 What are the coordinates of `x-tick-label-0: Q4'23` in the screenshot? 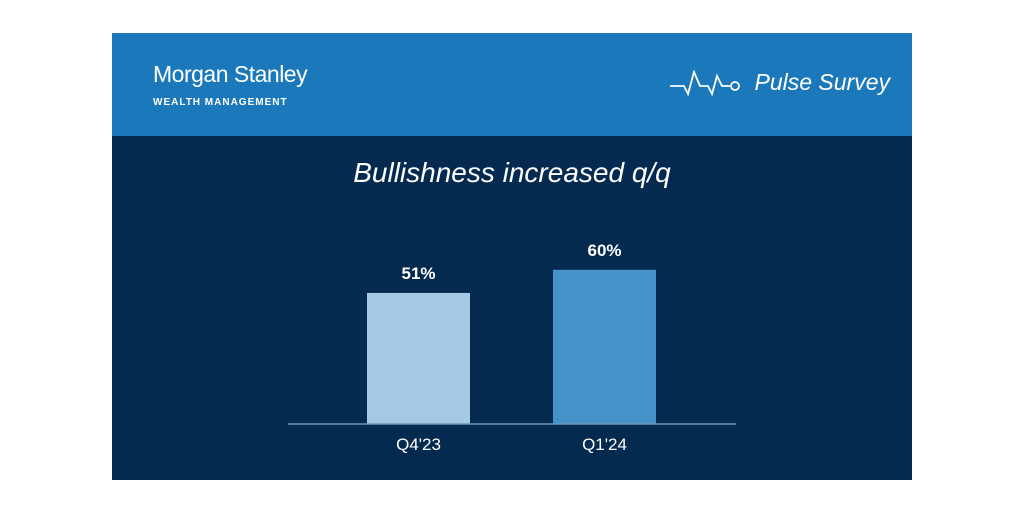 It's located at (418, 444).